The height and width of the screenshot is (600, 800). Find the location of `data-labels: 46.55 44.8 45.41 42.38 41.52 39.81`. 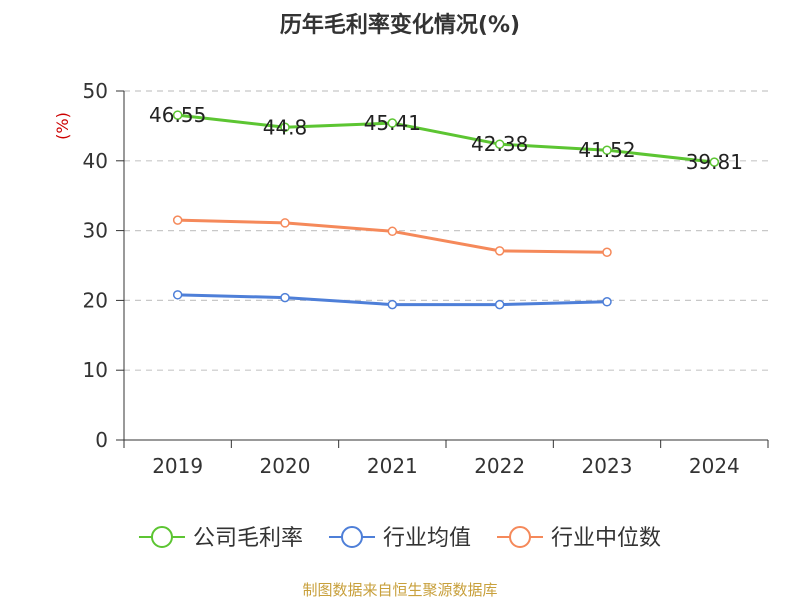

data-labels: 46.55 44.8 45.41 42.38 41.52 39.81 is located at coordinates (446, 138).